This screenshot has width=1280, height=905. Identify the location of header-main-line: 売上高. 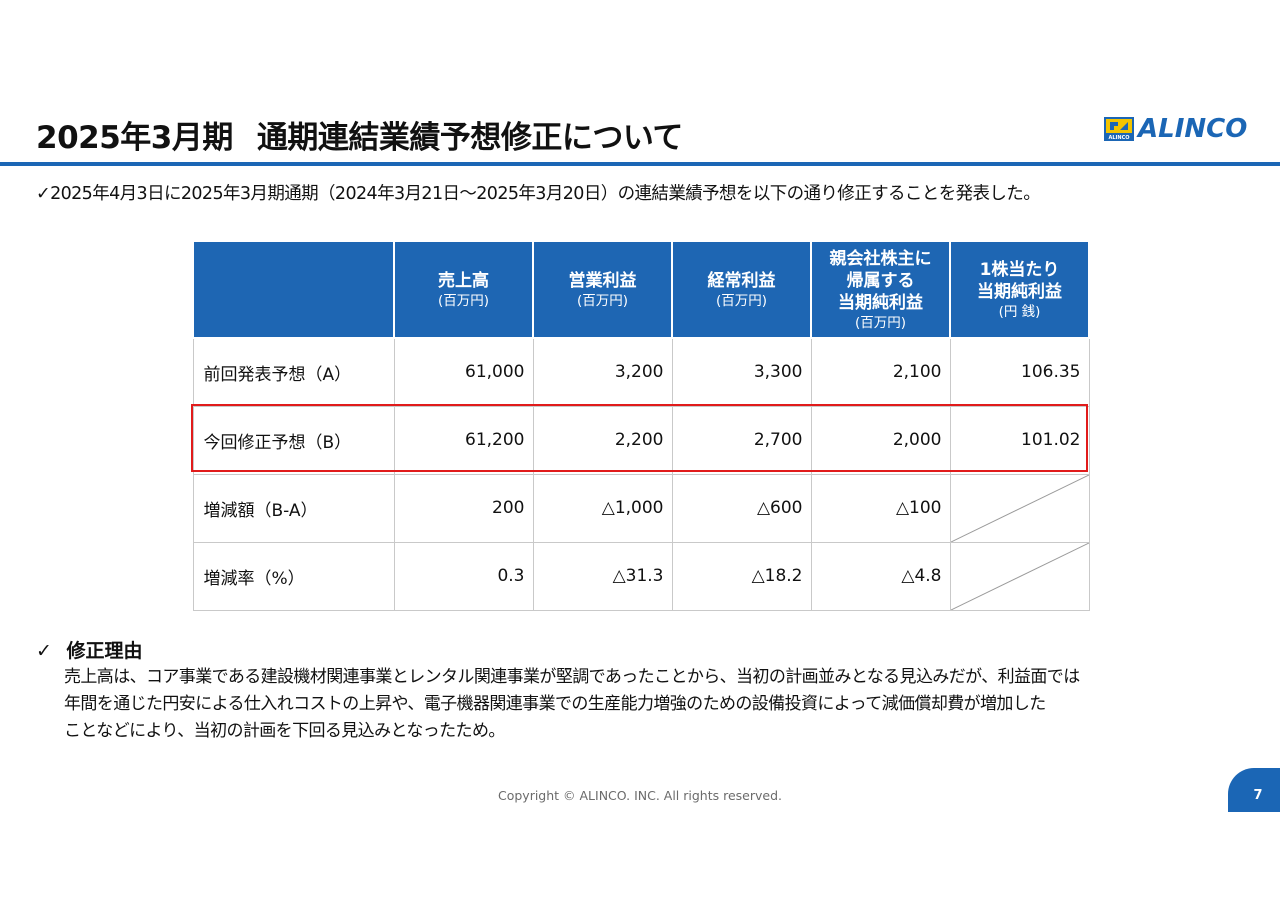
(463, 280).